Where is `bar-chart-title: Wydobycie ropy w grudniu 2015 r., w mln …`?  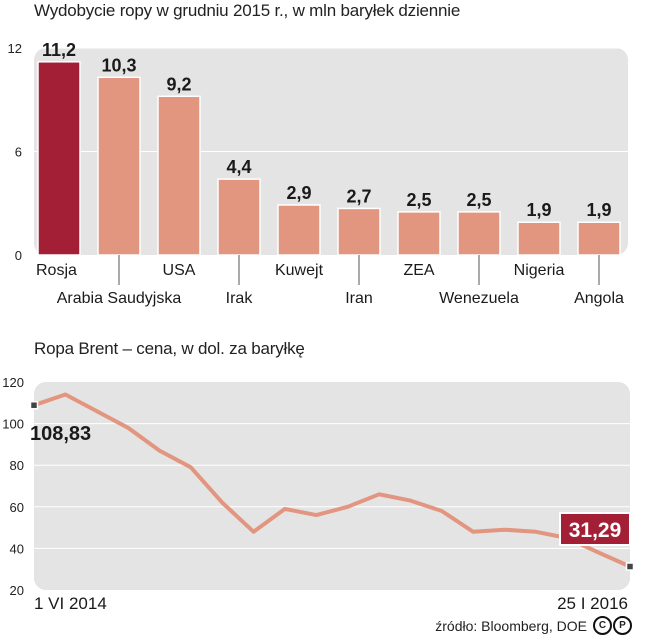
bar-chart-title: Wydobycie ropy w grudniu 2015 r., w mln … is located at coordinates (247, 10).